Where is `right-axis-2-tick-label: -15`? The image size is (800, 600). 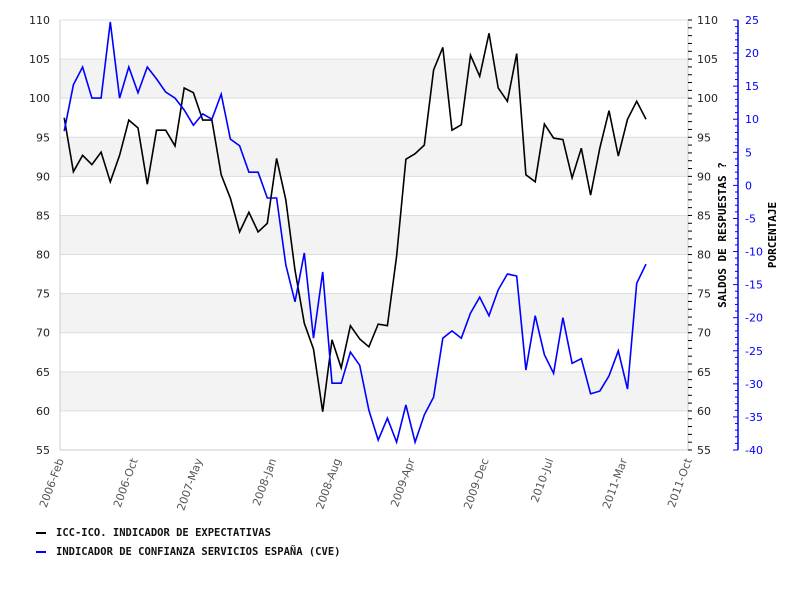 right-axis-2-tick-label: -15 is located at coordinates (754, 285).